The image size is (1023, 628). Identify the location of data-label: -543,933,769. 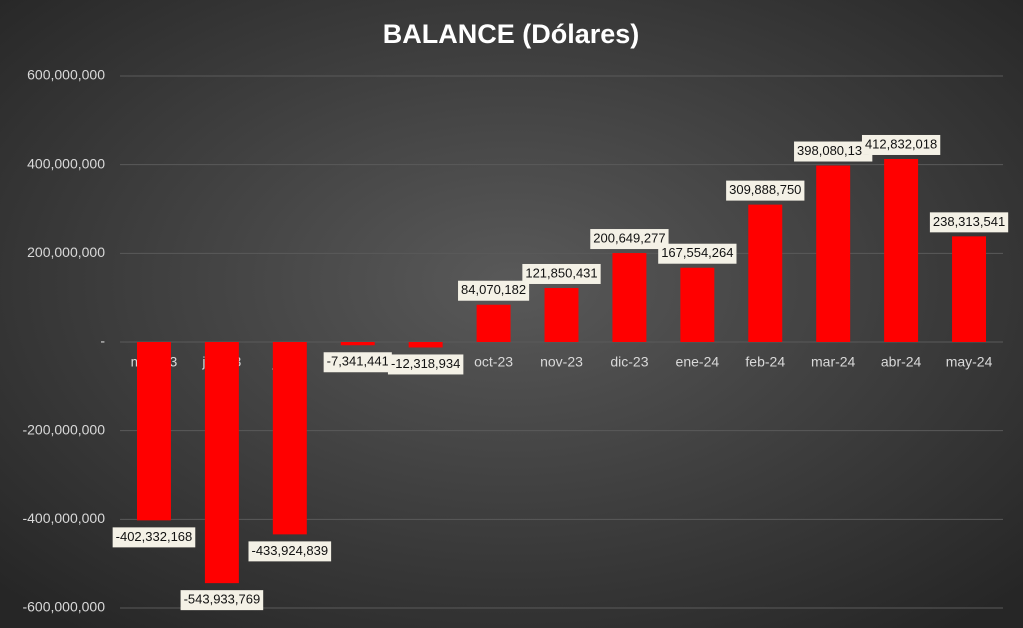
(222, 599).